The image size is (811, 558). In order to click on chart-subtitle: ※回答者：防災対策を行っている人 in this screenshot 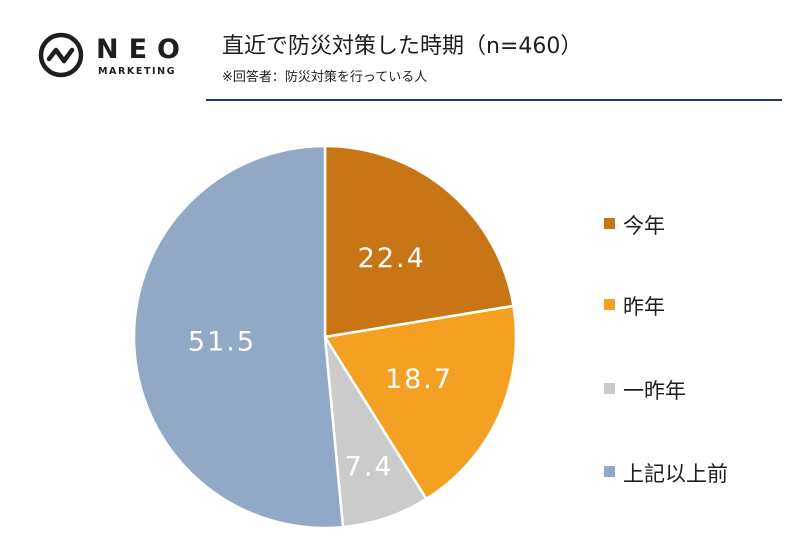, I will do `click(325, 77)`.